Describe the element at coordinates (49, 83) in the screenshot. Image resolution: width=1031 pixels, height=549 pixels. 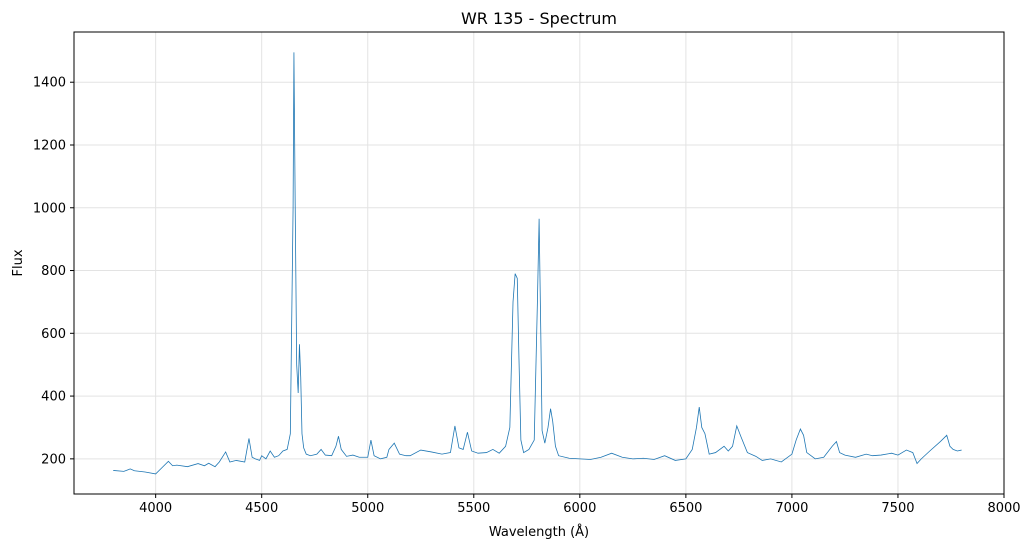
I see `y-tick-label: 1400` at that location.